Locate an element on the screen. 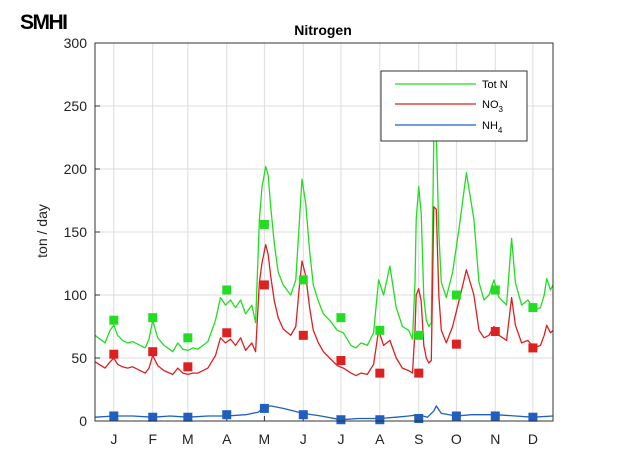 The width and height of the screenshot is (623, 449). legend: Tot N NO3 NH4 is located at coordinates (454, 106).